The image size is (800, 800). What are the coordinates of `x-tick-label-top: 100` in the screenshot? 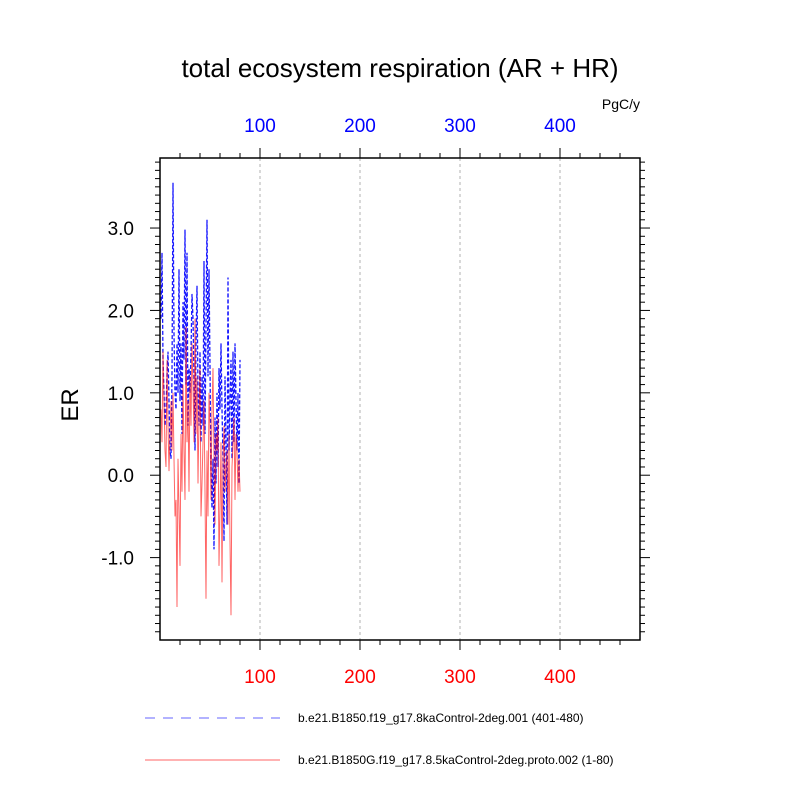 It's located at (260, 126).